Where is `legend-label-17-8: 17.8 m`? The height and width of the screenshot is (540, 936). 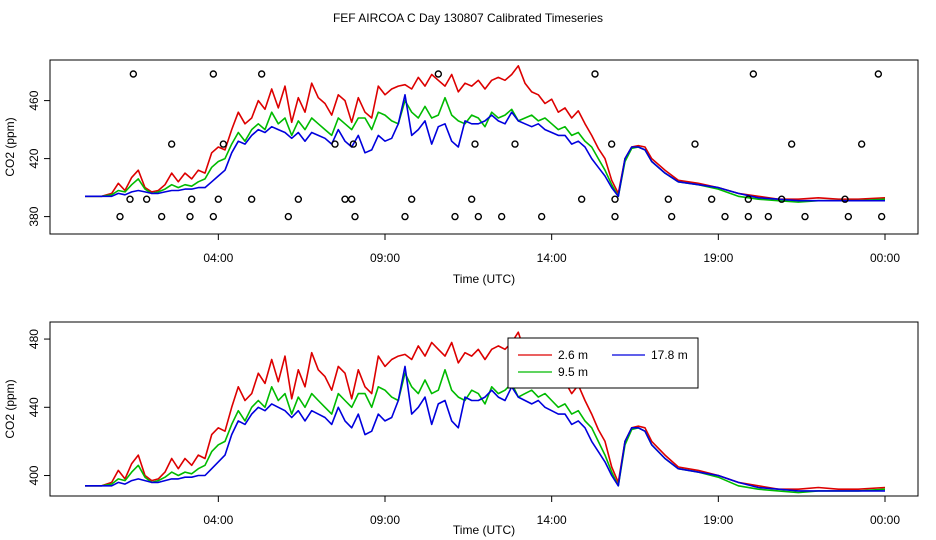
legend-label-17-8: 17.8 m is located at coordinates (669, 355).